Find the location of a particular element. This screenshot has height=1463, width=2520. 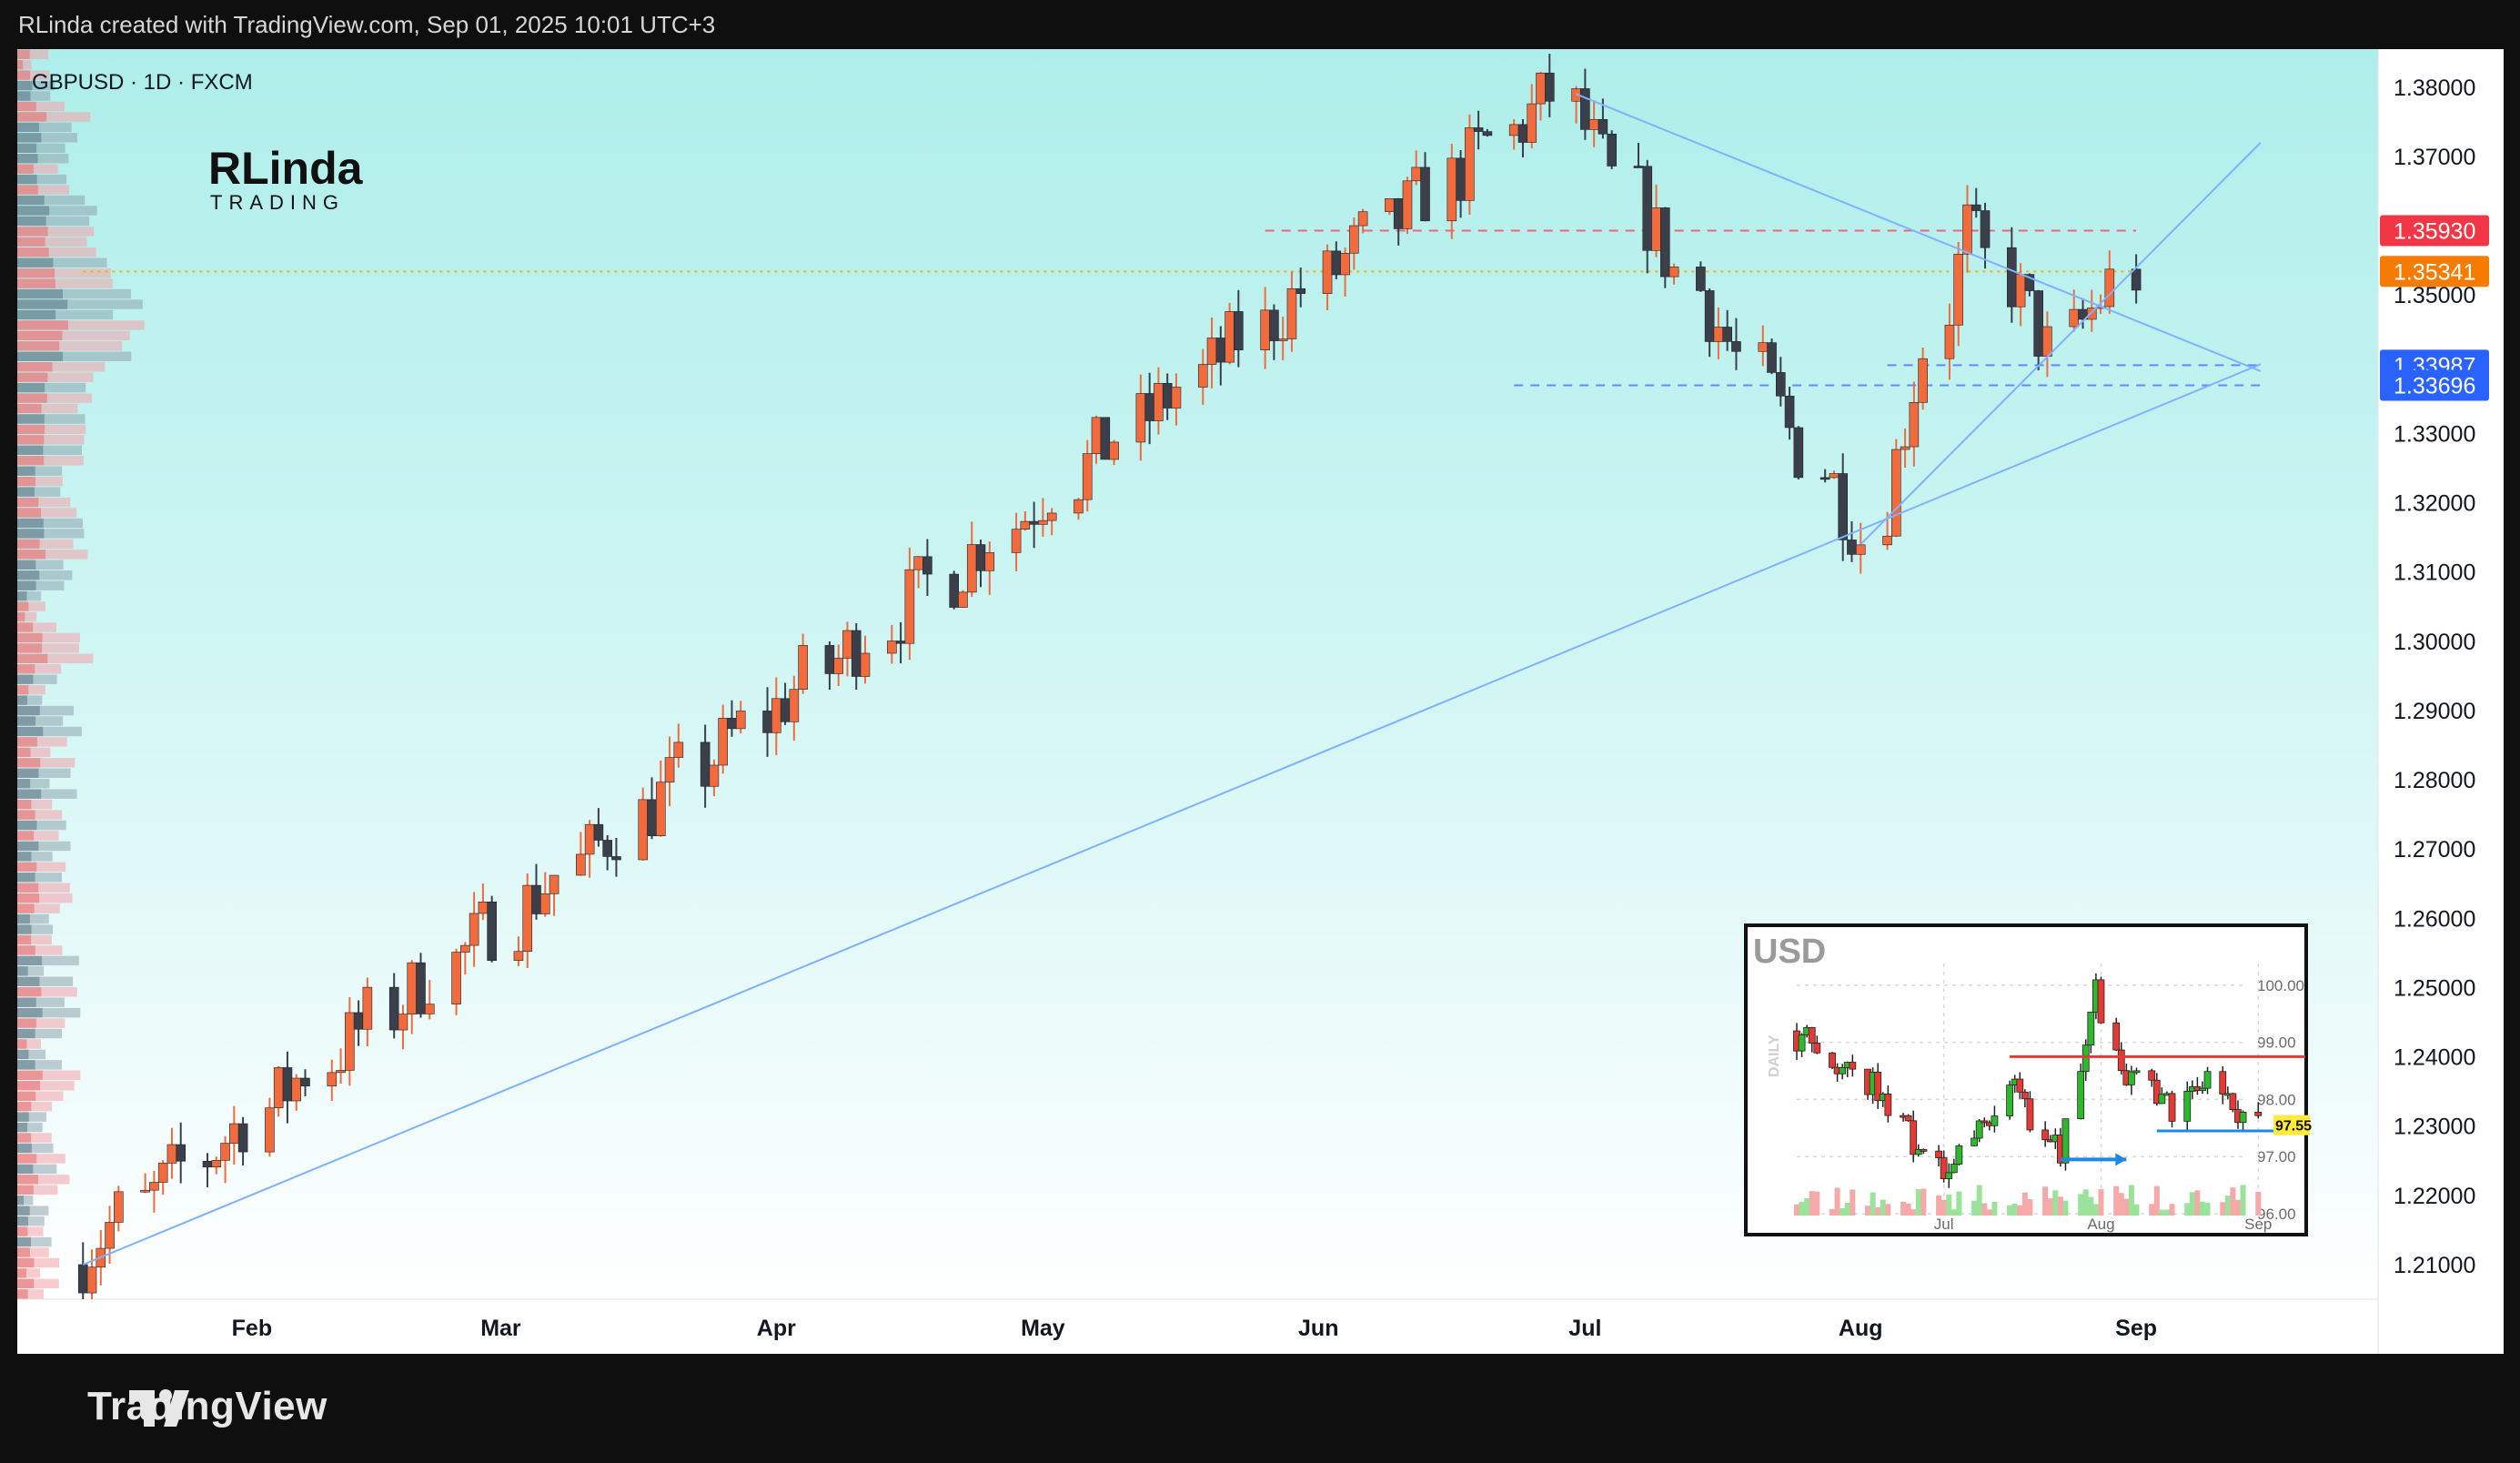

inset-title: USD is located at coordinates (1790, 952).